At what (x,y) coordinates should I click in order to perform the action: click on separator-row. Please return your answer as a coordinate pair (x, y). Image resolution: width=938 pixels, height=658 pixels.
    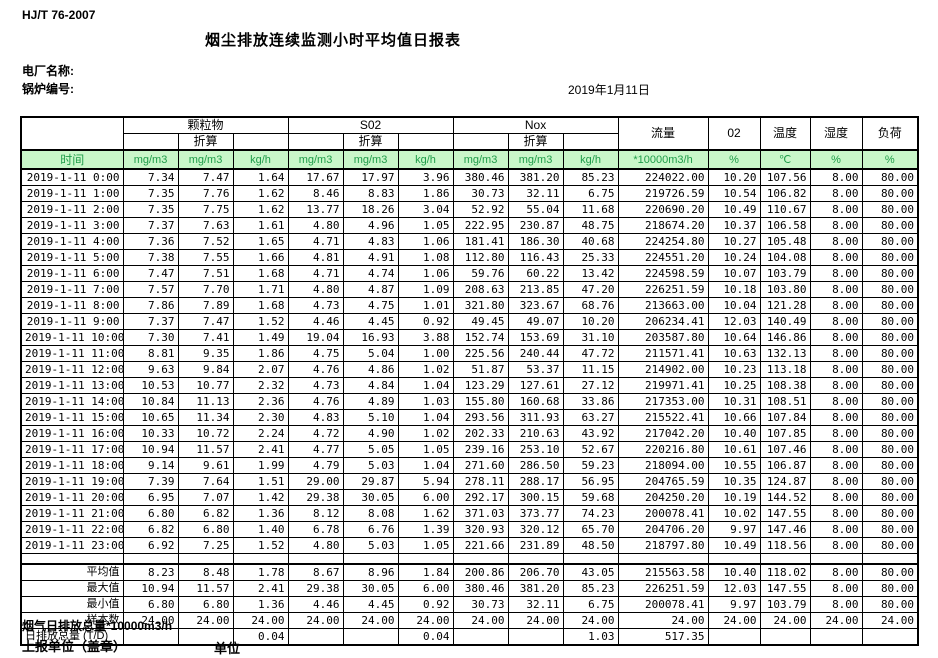
    Looking at the image, I should click on (469, 559).